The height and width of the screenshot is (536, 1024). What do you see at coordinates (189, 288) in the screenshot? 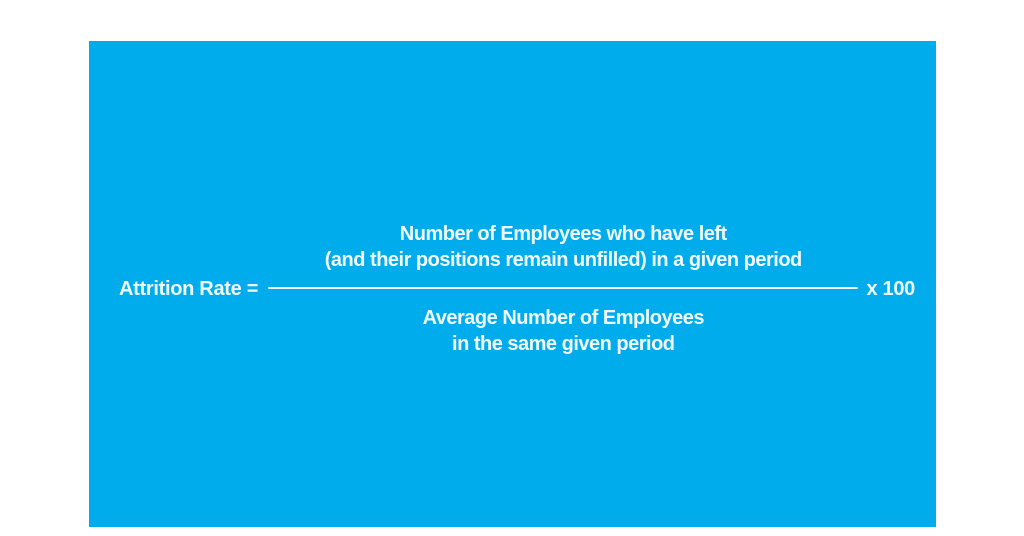
I see `formula-lhs-label: Attrition Rate =` at bounding box center [189, 288].